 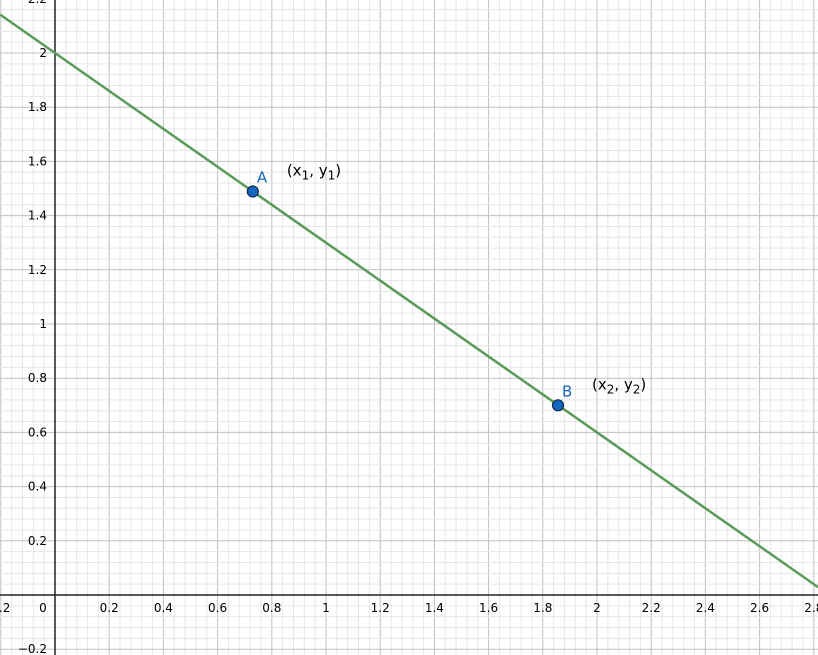 I want to click on coordinate-annotation: (x2, y2), so click(x=619, y=385).